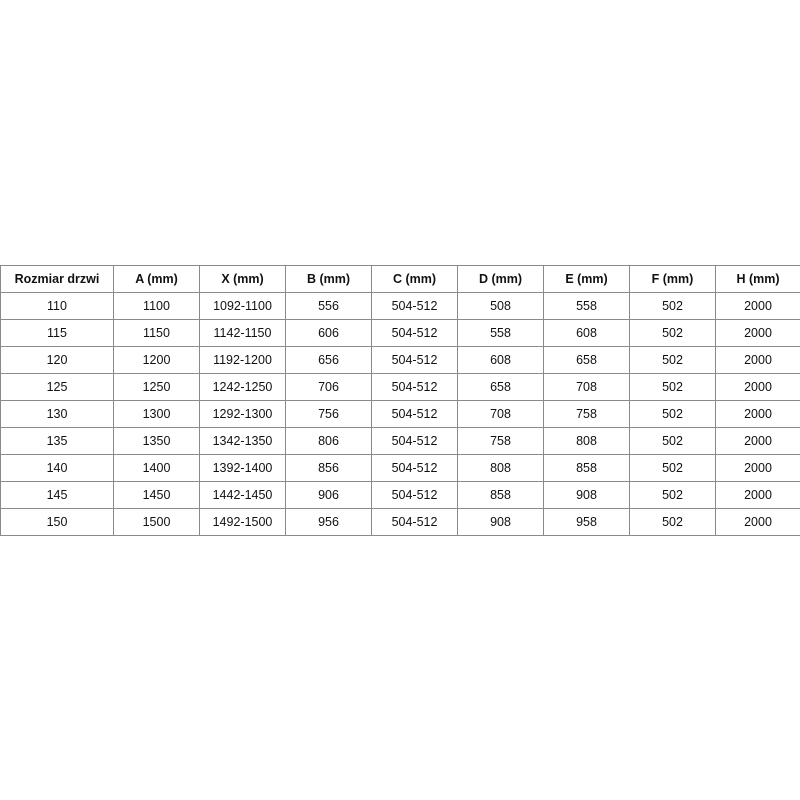 Image resolution: width=800 pixels, height=800 pixels. Describe the element at coordinates (57, 333) in the screenshot. I see `table-cell: 115` at that location.